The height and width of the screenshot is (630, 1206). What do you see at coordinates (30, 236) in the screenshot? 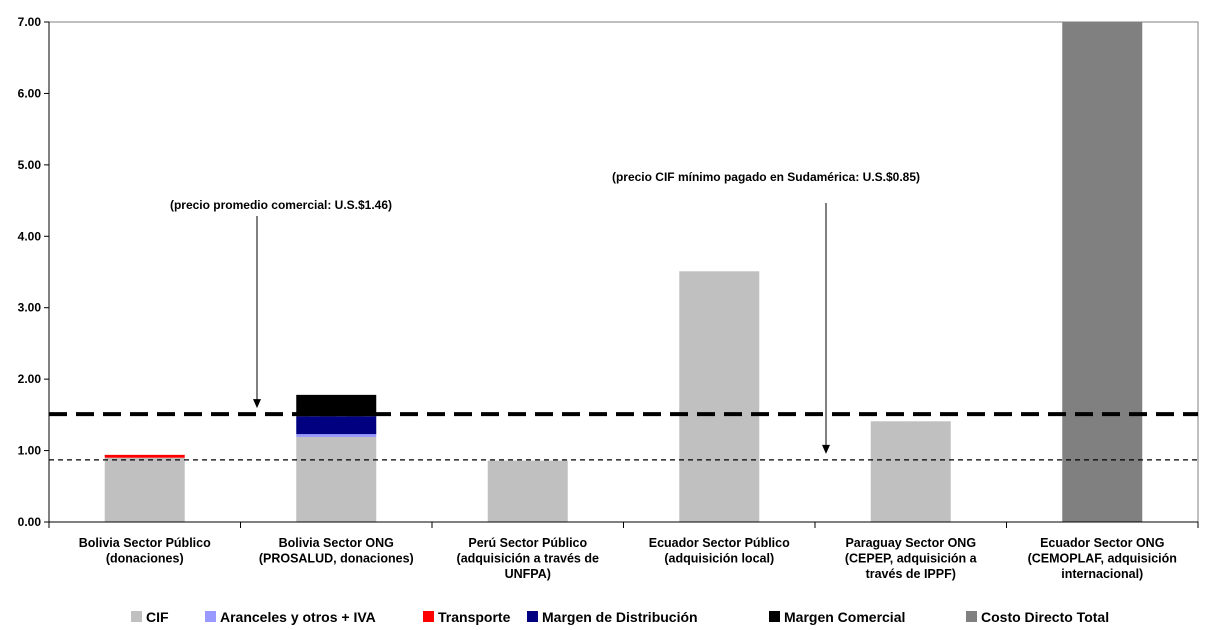
I see `y-tick-label: 4.00` at bounding box center [30, 236].